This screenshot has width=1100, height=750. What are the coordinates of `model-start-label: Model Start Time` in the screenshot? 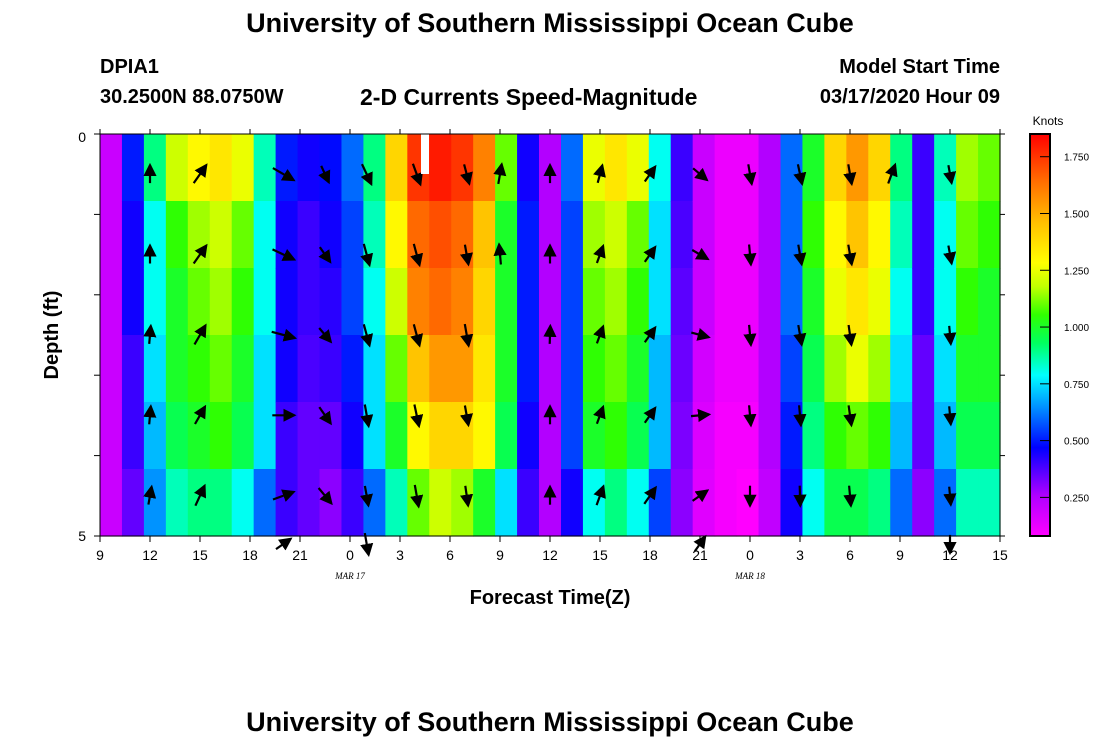 It's located at (919, 67).